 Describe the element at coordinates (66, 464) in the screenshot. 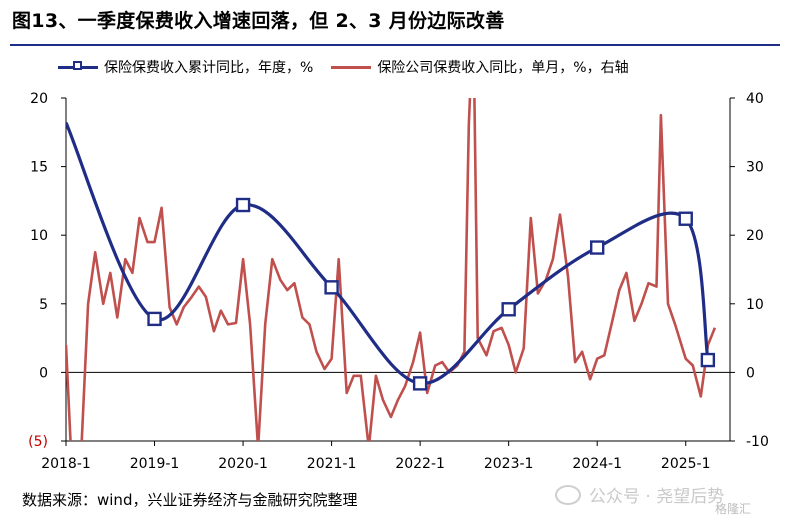

I see `x-tick-label: 2018-1` at that location.